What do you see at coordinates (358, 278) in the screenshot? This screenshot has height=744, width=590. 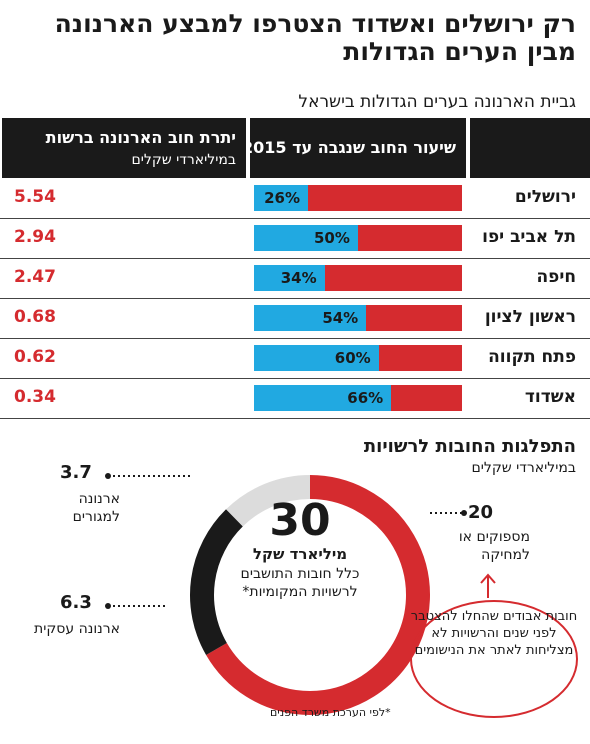 I see `collection-bar: 34%` at bounding box center [358, 278].